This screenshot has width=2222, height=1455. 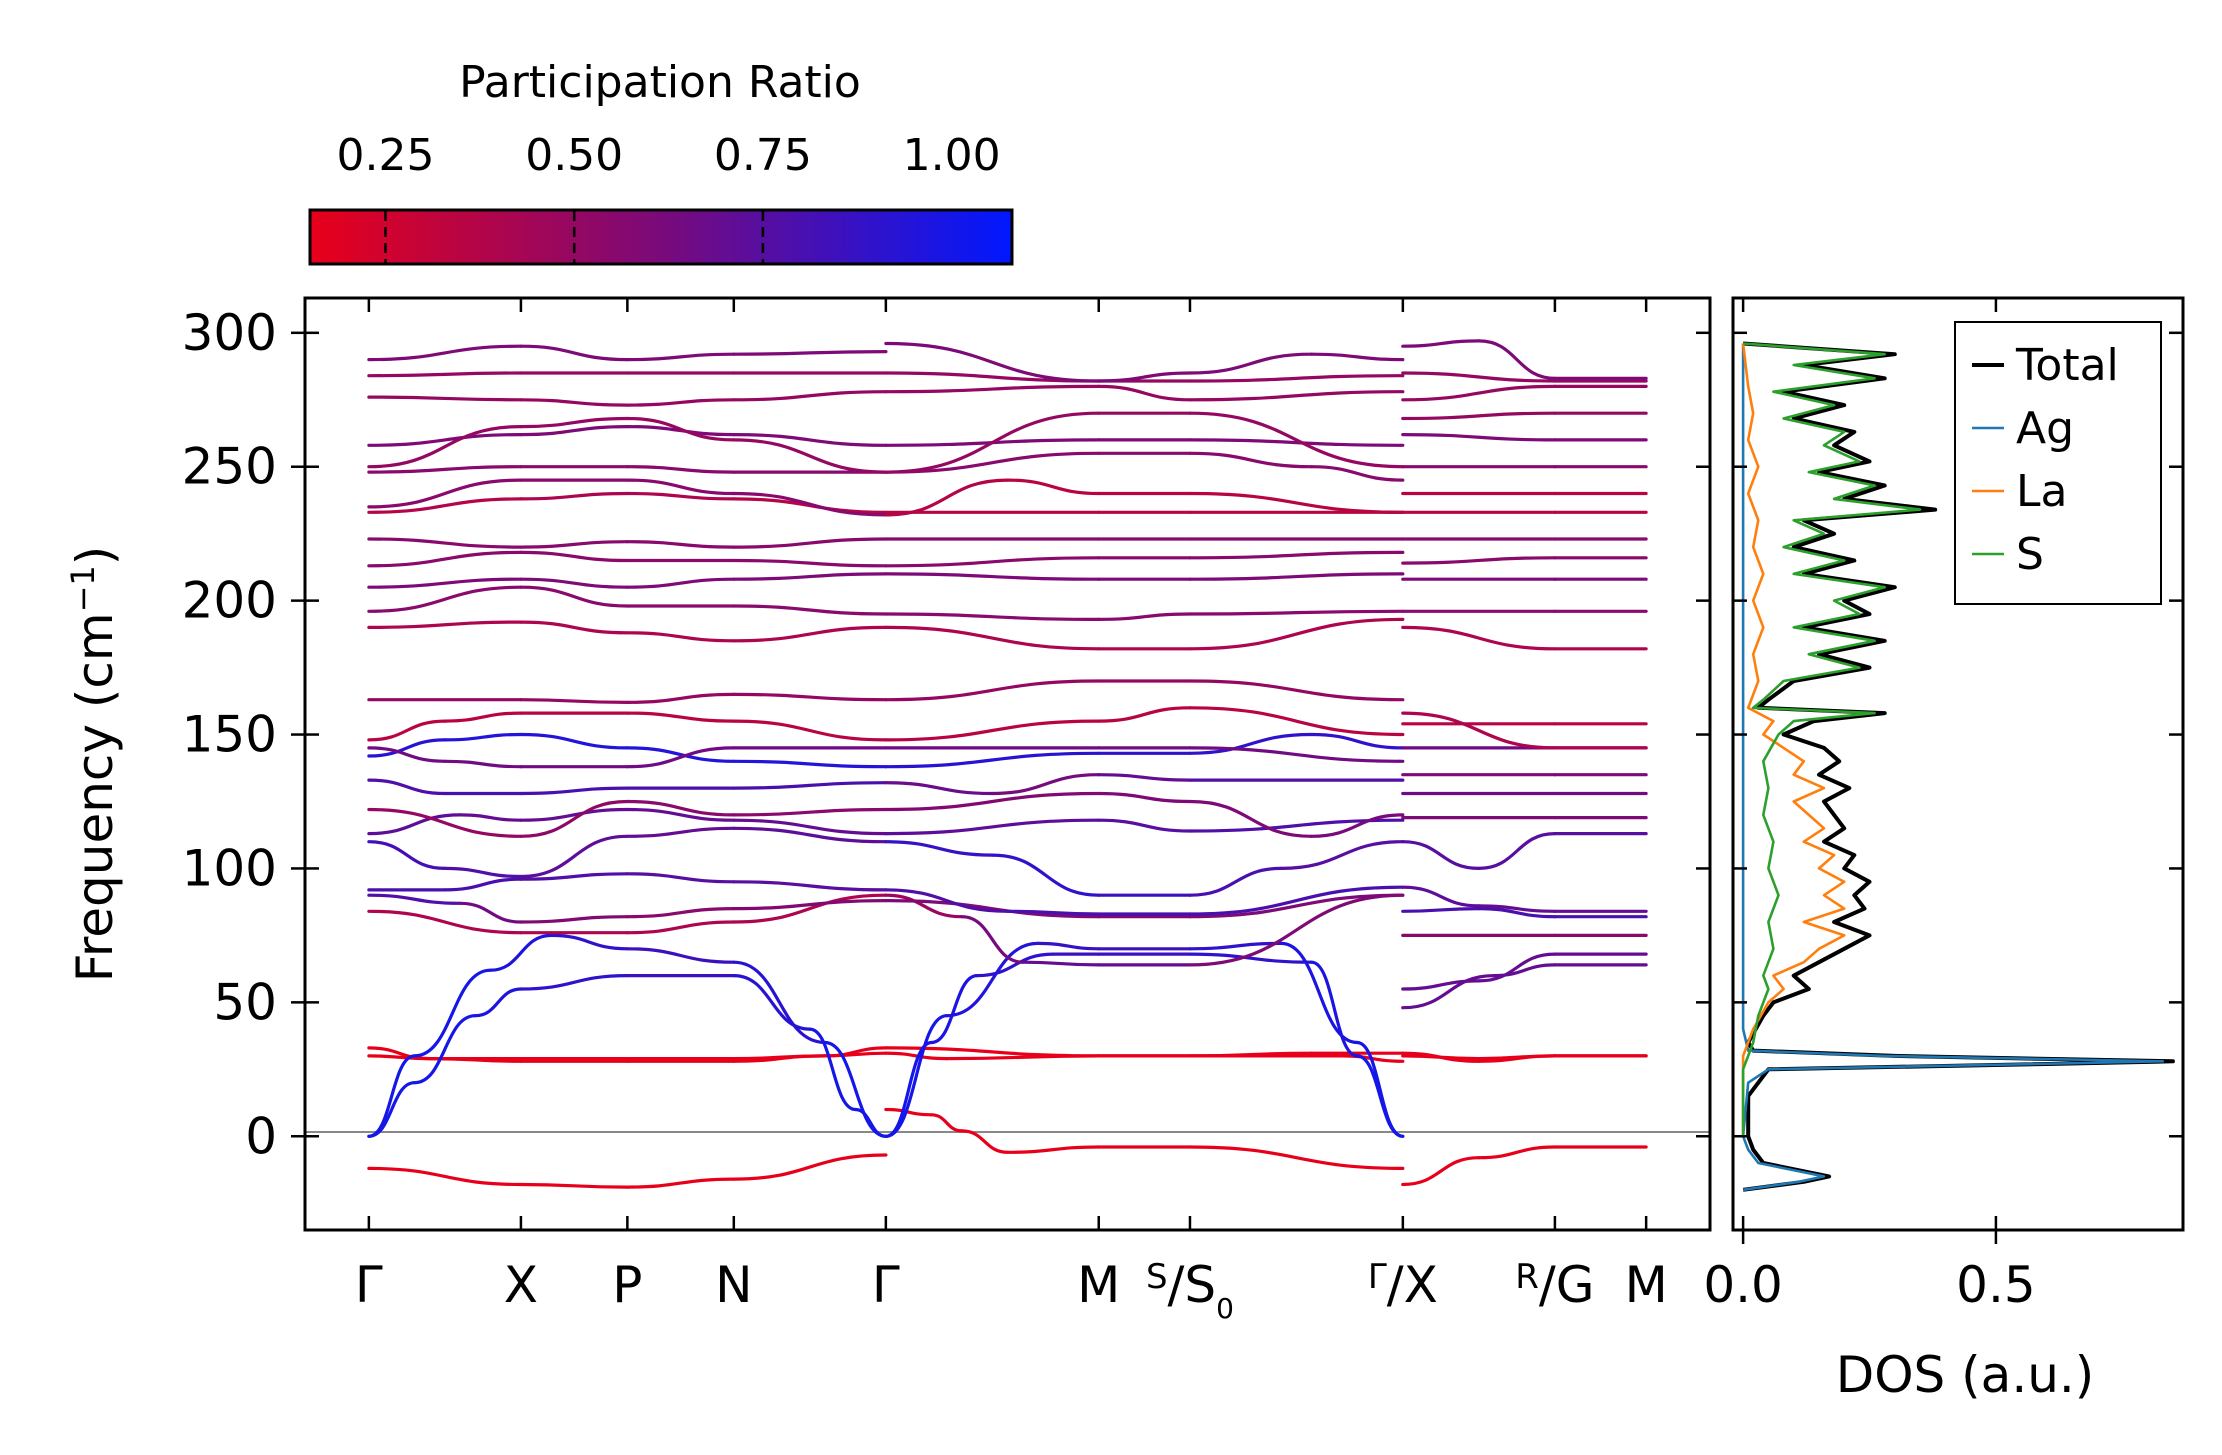 I want to click on dos-panel-frame, so click(x=1958, y=764).